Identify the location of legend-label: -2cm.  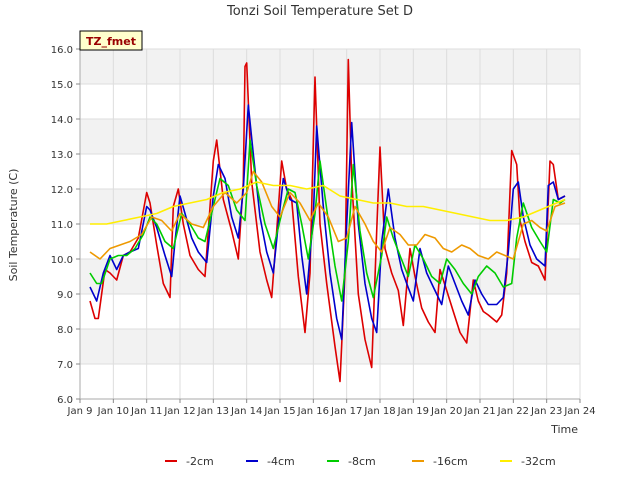
(200, 461).